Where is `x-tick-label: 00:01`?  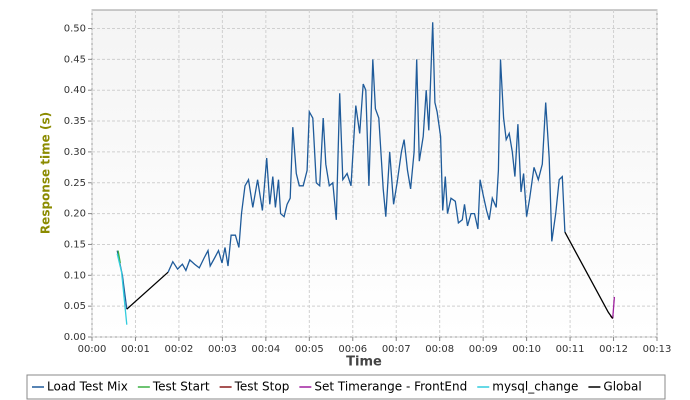 x-tick-label: 00:01 is located at coordinates (135, 349).